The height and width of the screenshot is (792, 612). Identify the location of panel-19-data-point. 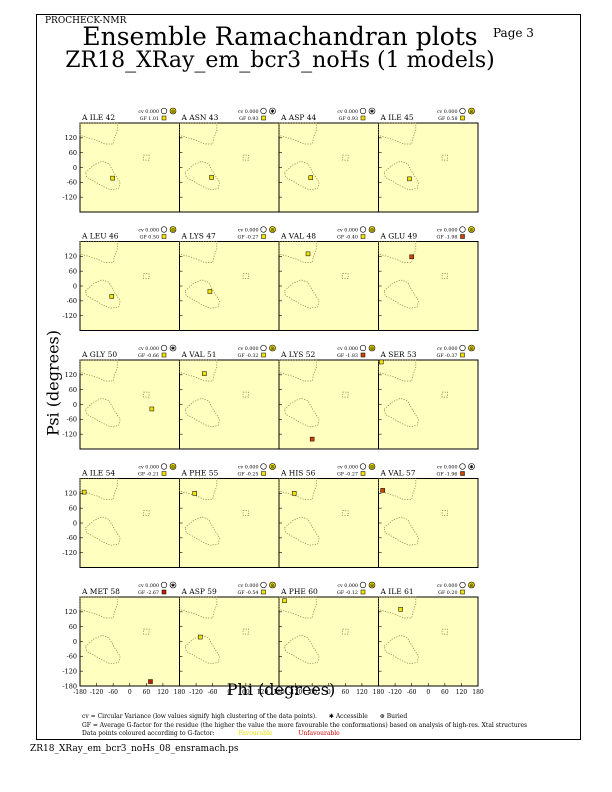
(284, 600).